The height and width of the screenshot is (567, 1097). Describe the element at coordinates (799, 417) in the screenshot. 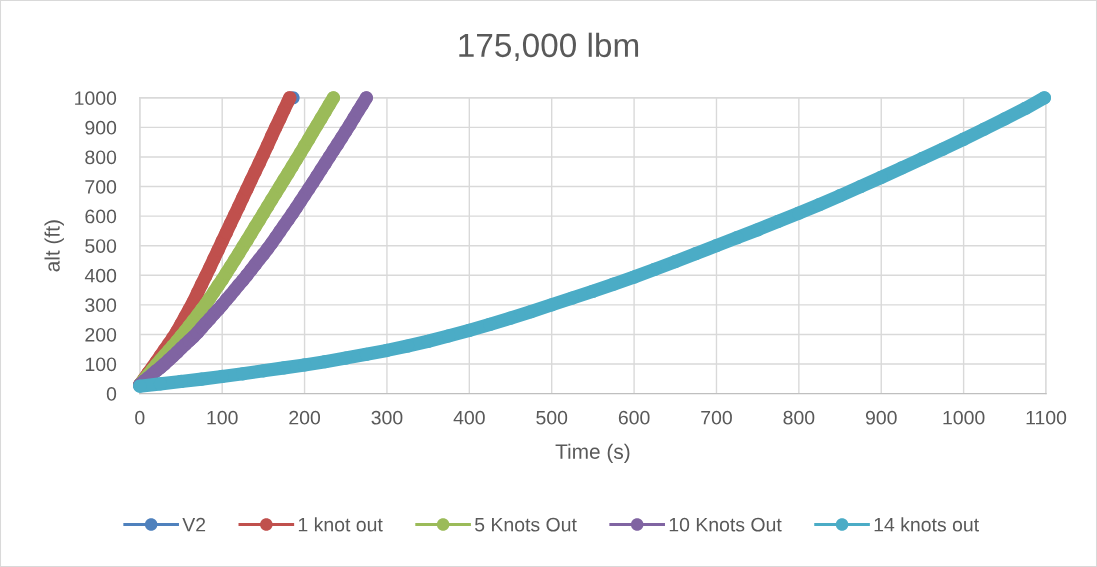

I see `x-tick-label: 800` at that location.